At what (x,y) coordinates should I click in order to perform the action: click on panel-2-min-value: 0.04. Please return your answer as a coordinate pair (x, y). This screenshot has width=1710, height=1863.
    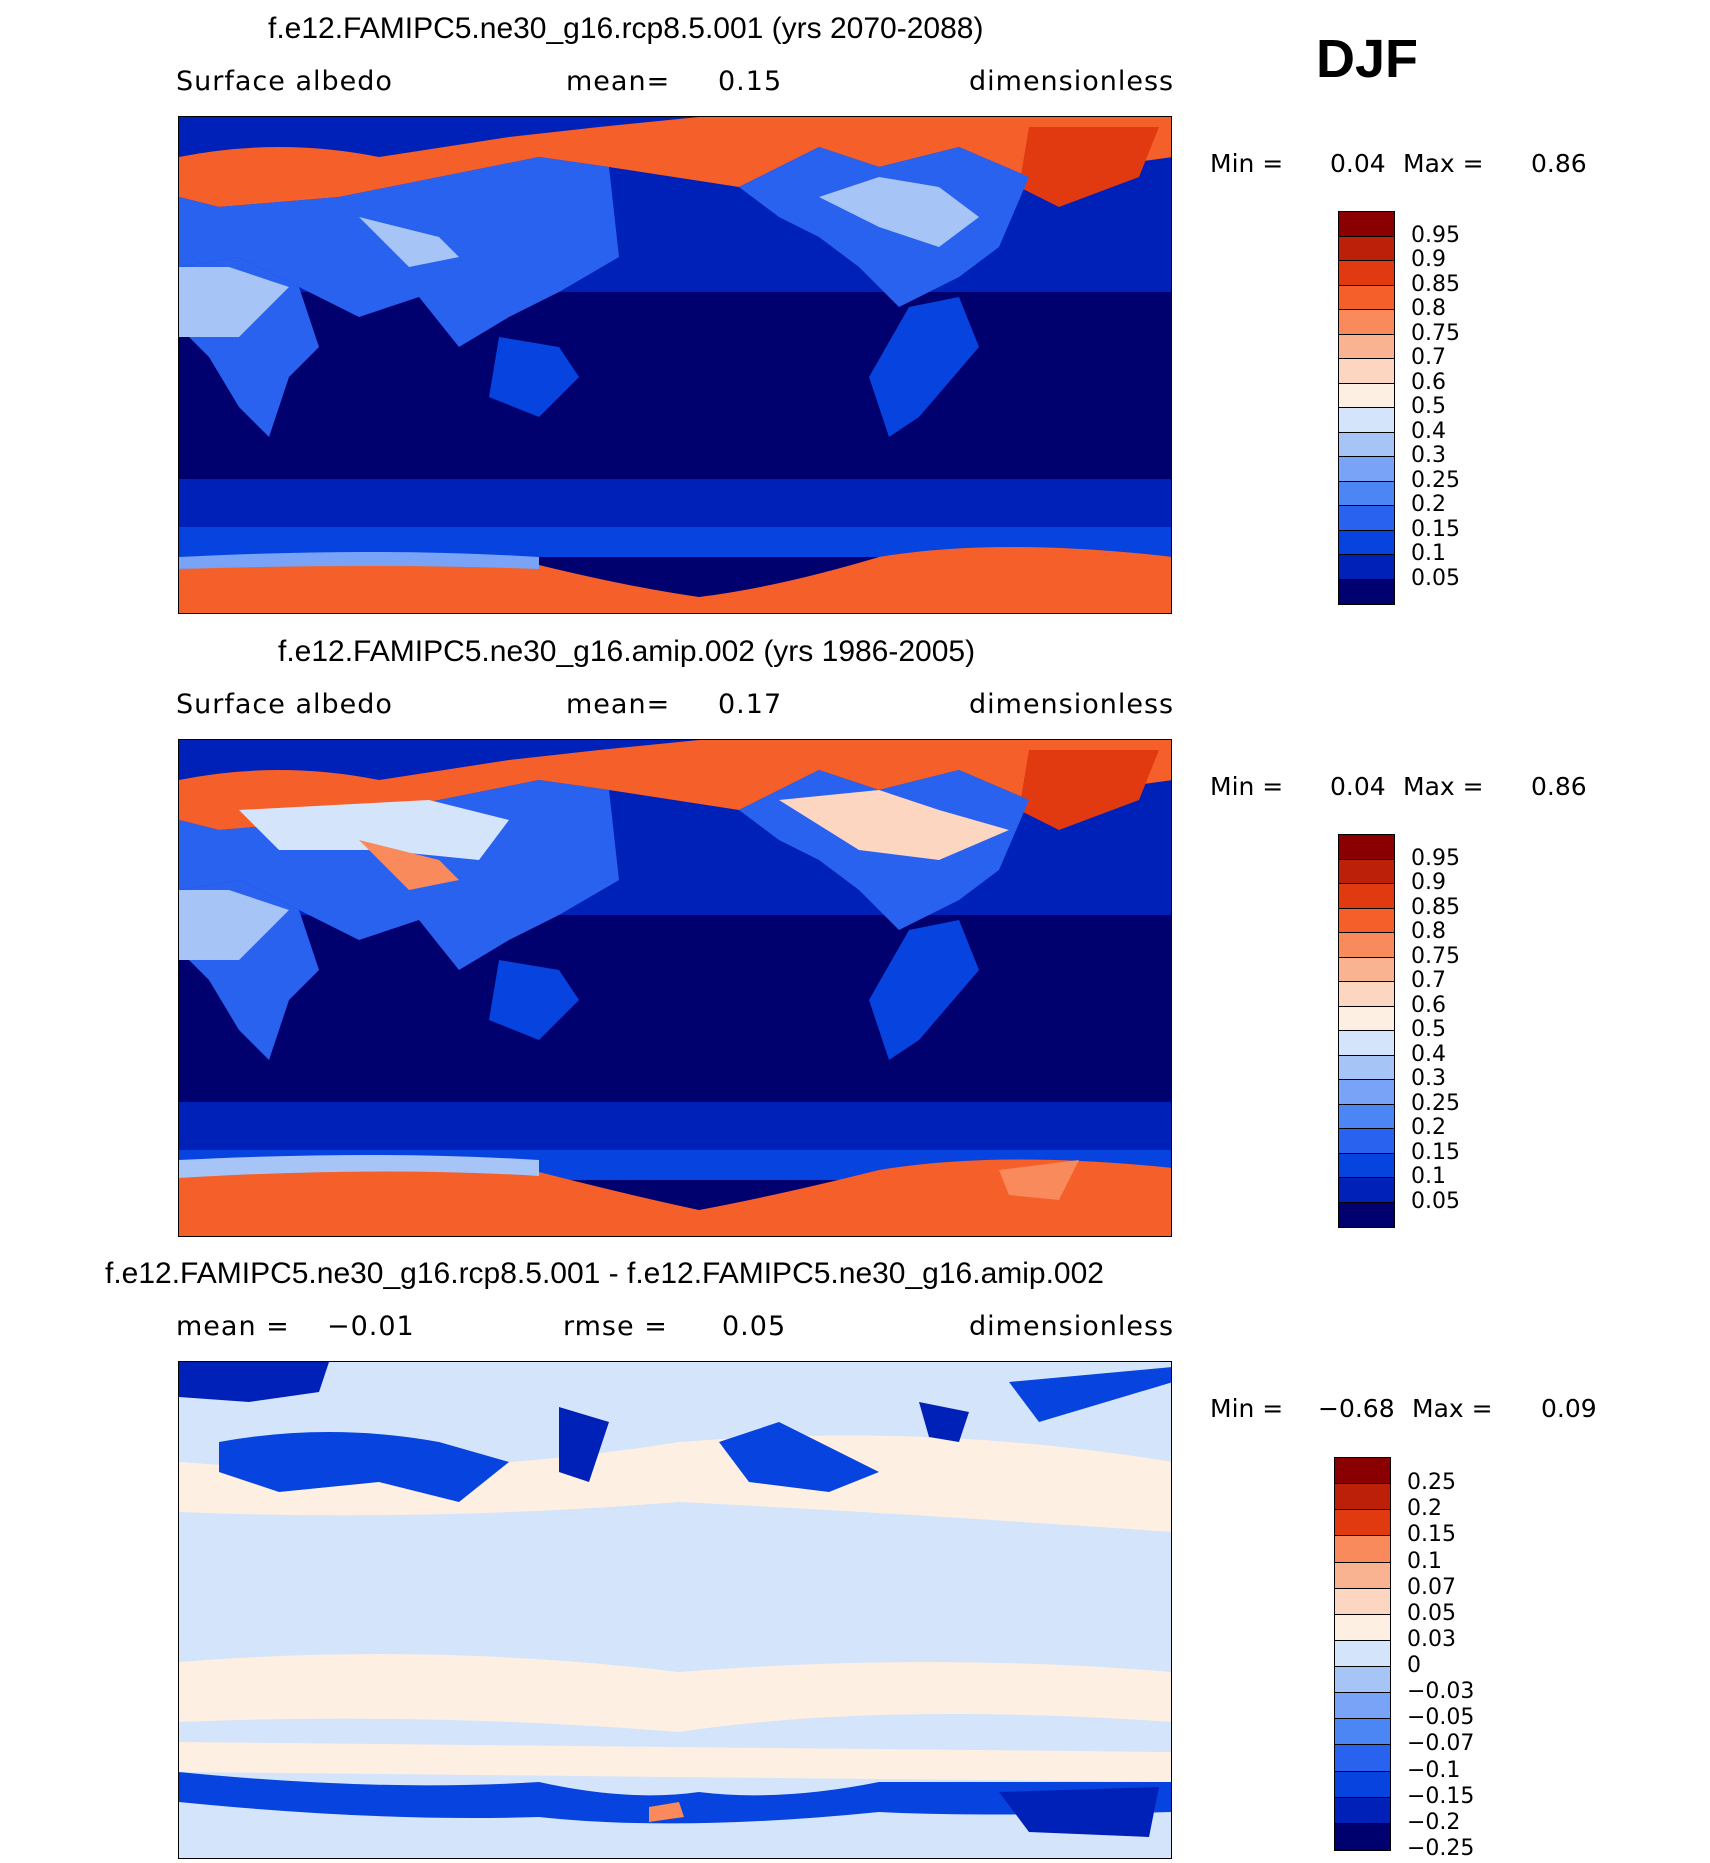
    Looking at the image, I should click on (1358, 786).